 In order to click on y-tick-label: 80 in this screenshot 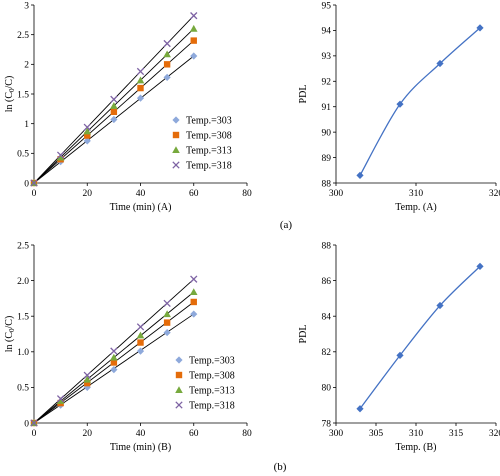, I will do `click(327, 389)`.